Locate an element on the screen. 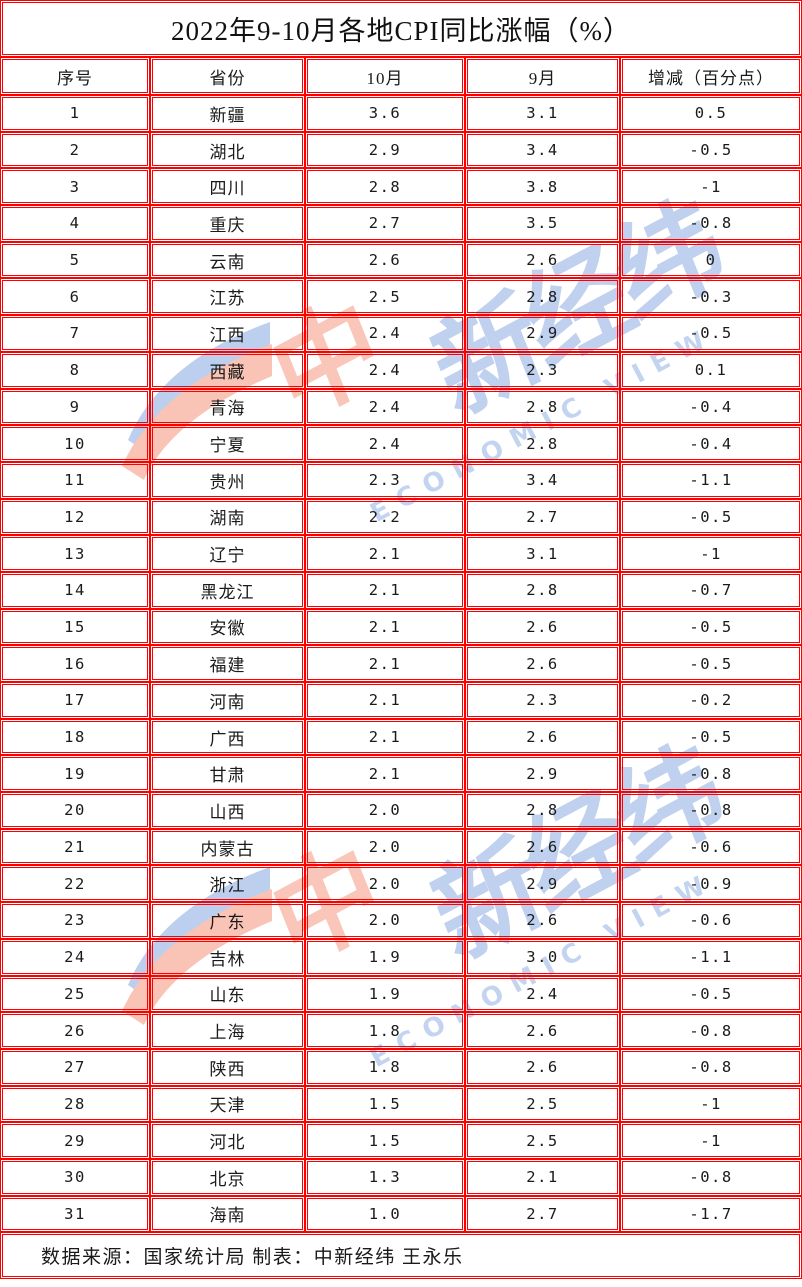 The image size is (802, 1287). cell-province: 吉林 is located at coordinates (227, 957).